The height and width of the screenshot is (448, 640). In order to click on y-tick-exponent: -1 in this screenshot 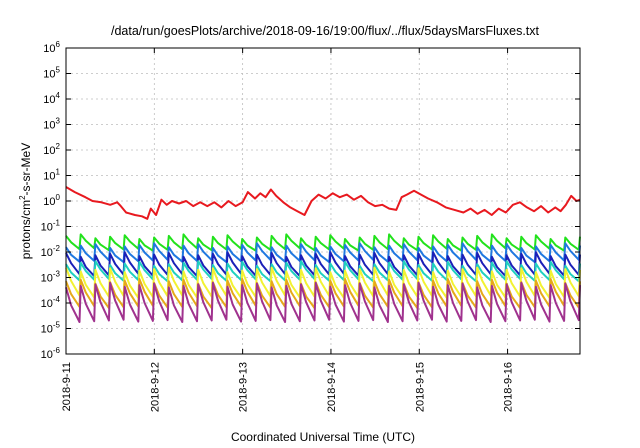, I will do `click(57, 223)`.